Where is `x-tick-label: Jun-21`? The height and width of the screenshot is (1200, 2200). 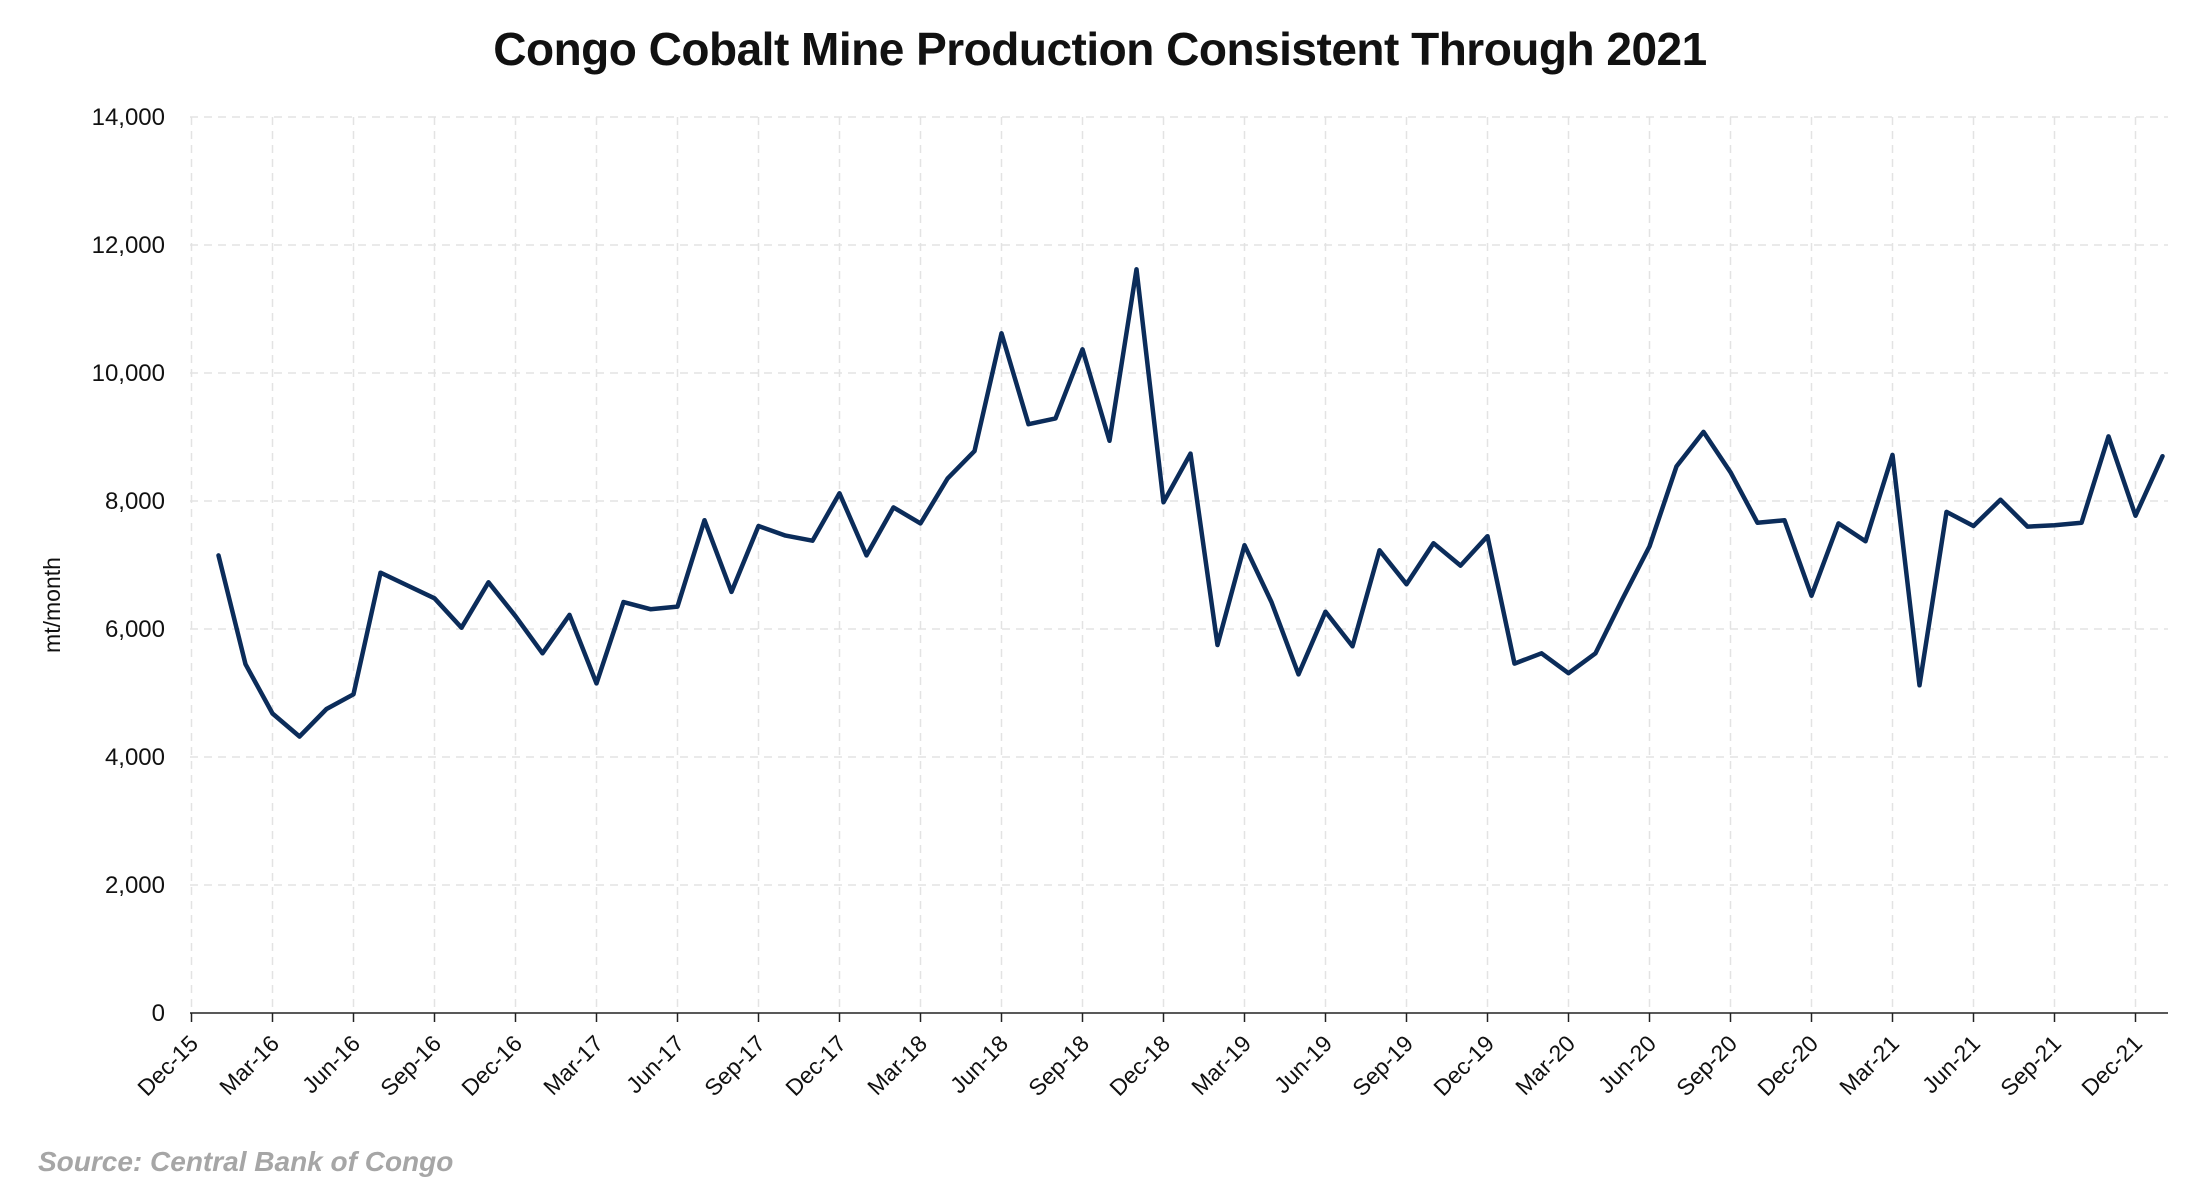 x-tick-label: Jun-21 is located at coordinates (1951, 1064).